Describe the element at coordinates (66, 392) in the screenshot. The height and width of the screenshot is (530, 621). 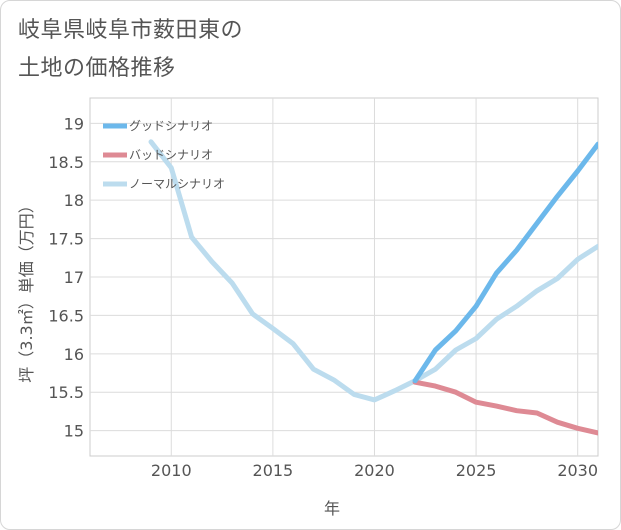
I see `y-tick-label: 15.5` at that location.